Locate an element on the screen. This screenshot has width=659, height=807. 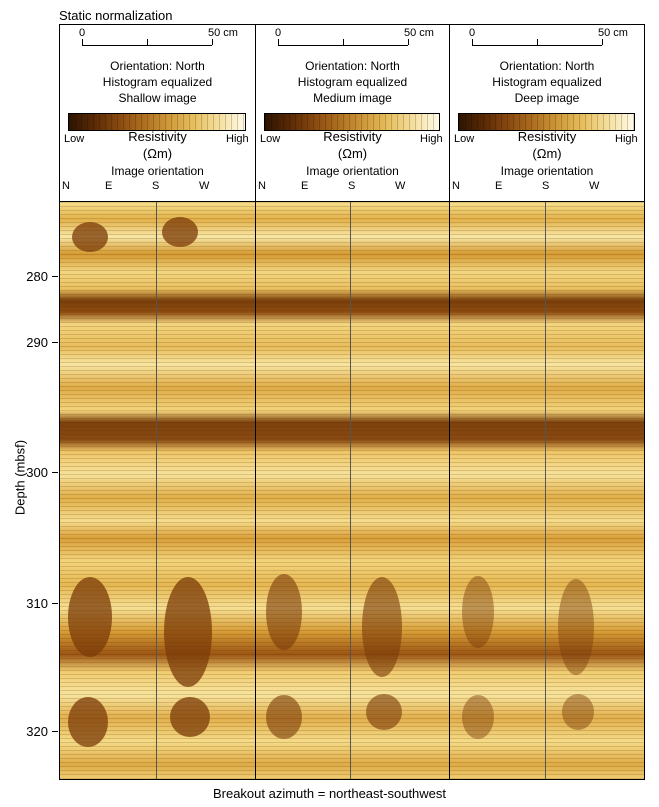
depth-tick-310: 310 is located at coordinates (37, 603).